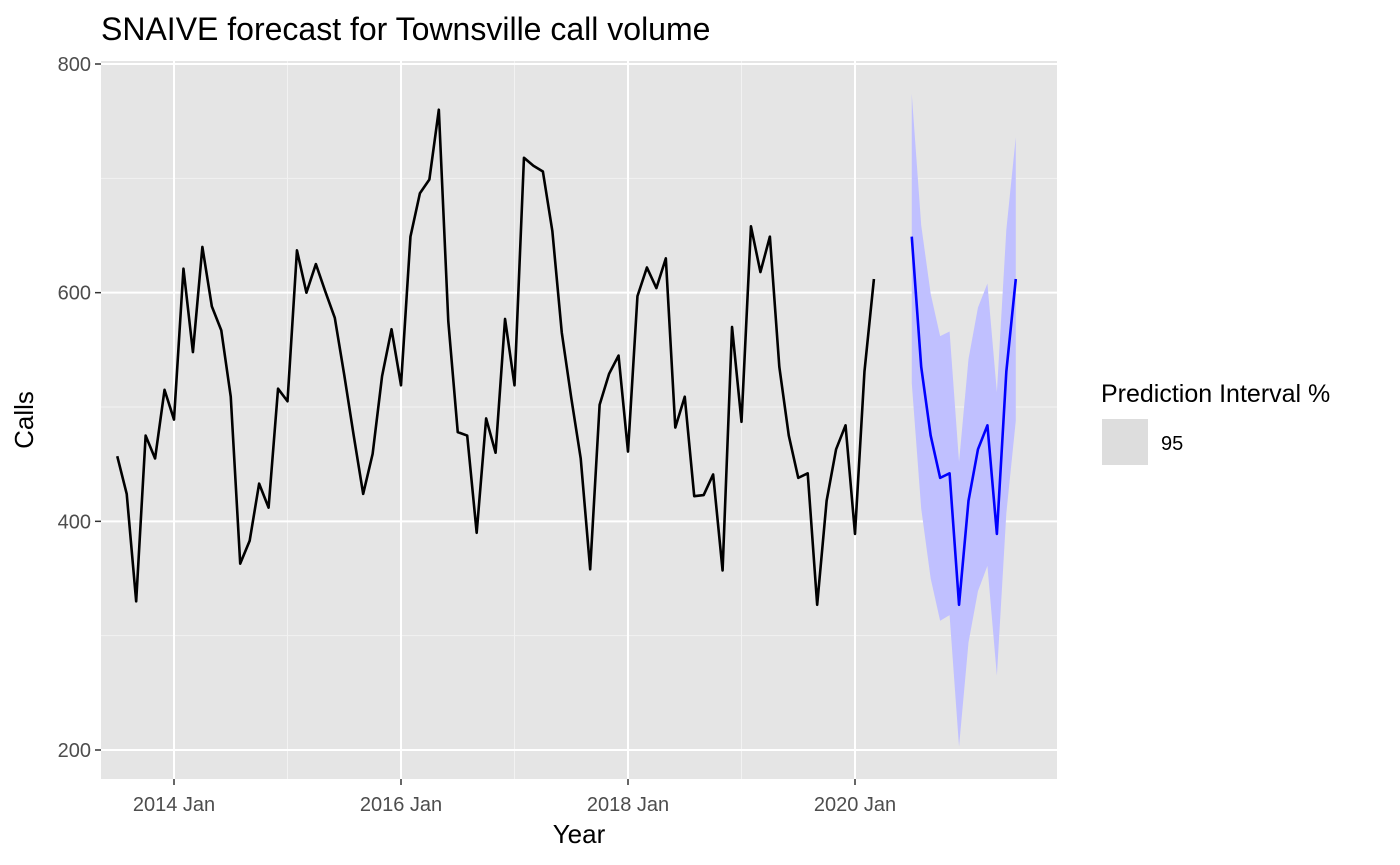  Describe the element at coordinates (79, 408) in the screenshot. I see `y-axis: 200 400 600 800` at that location.